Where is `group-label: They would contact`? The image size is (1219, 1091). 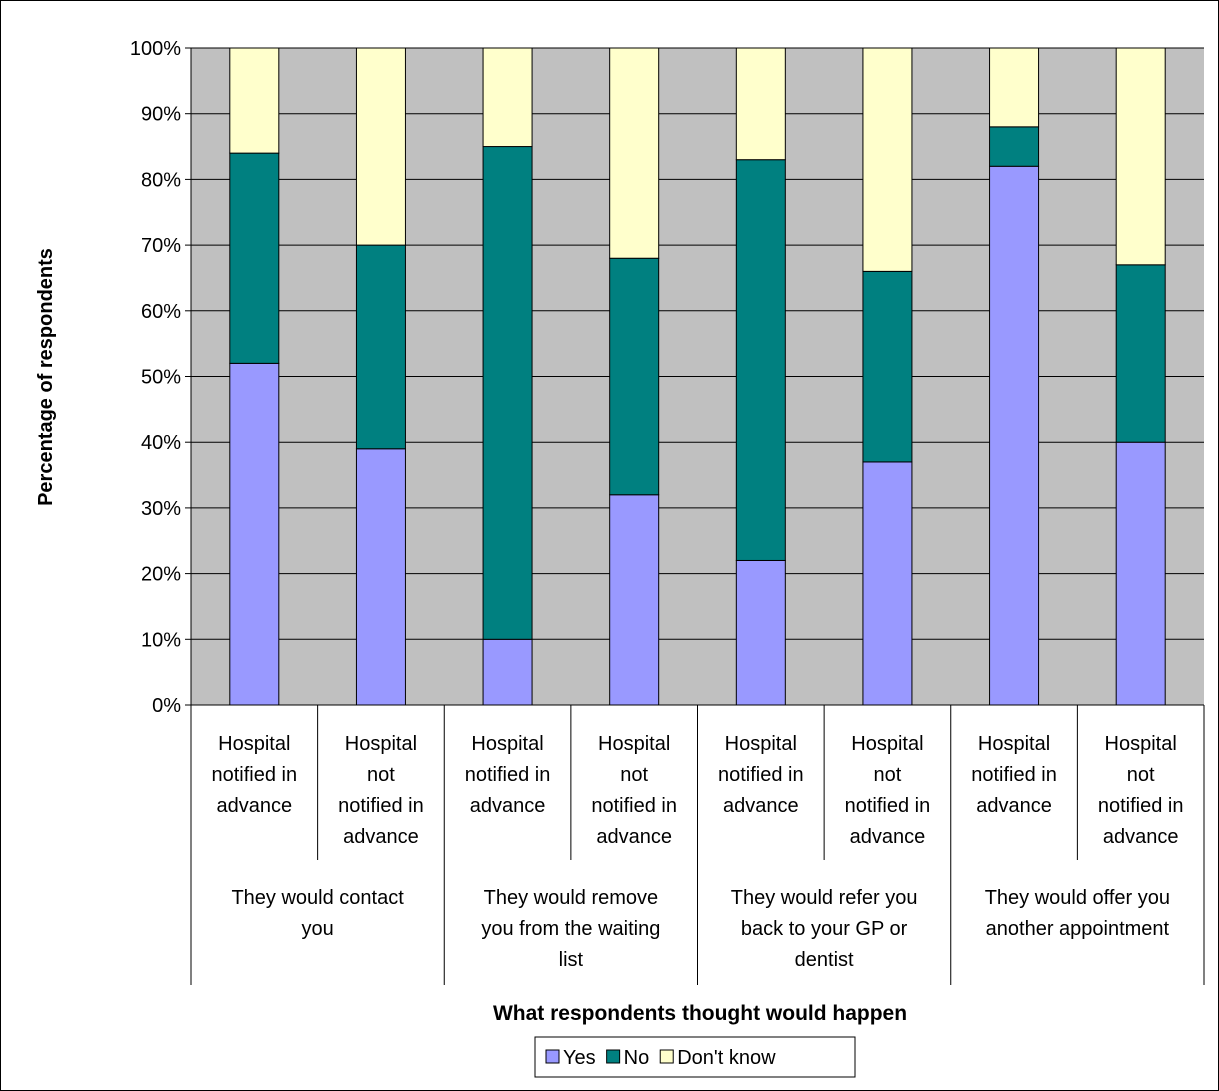 group-label: They would contact is located at coordinates (317, 898).